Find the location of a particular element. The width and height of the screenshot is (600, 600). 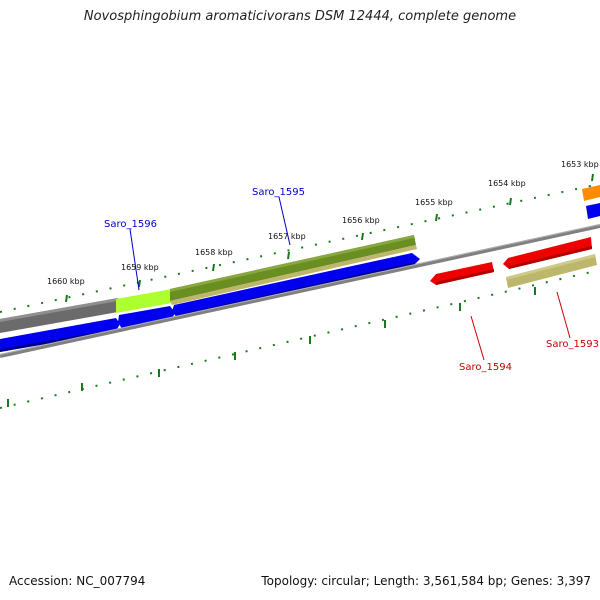

orange-feature-edge is located at coordinates (591, 193).